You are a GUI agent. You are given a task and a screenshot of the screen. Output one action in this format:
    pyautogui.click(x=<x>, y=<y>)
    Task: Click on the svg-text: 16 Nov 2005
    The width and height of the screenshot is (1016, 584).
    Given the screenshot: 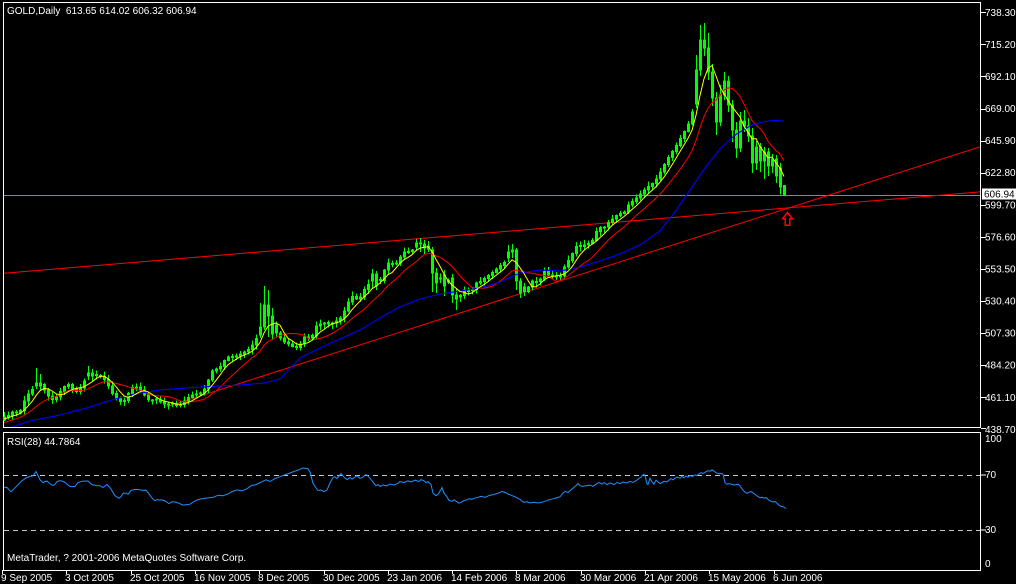 What is the action you would take?
    pyautogui.click(x=222, y=578)
    